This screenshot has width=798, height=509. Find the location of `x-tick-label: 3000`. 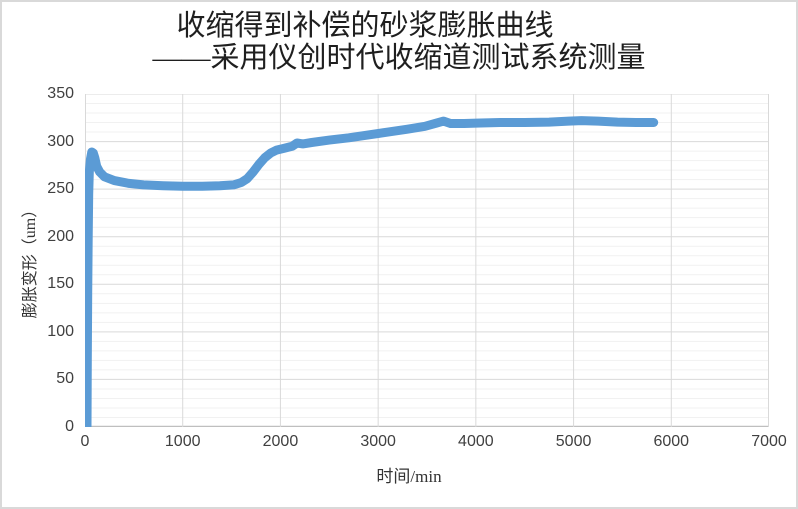

x-tick-label: 3000 is located at coordinates (378, 441).